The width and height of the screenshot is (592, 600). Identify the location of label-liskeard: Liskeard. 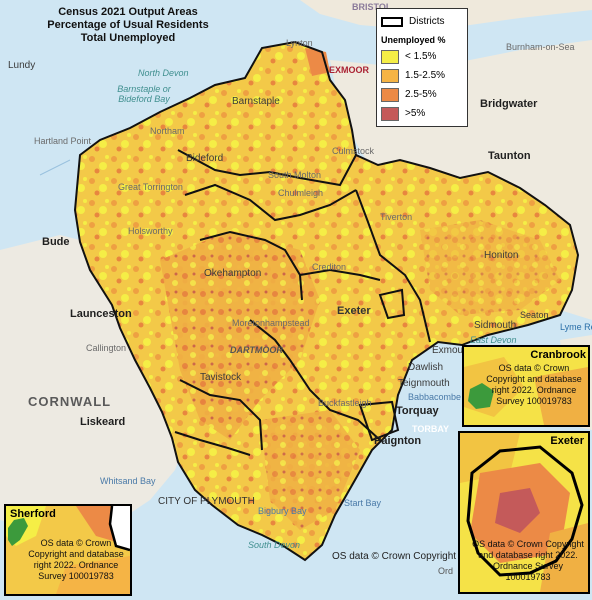
(103, 422).